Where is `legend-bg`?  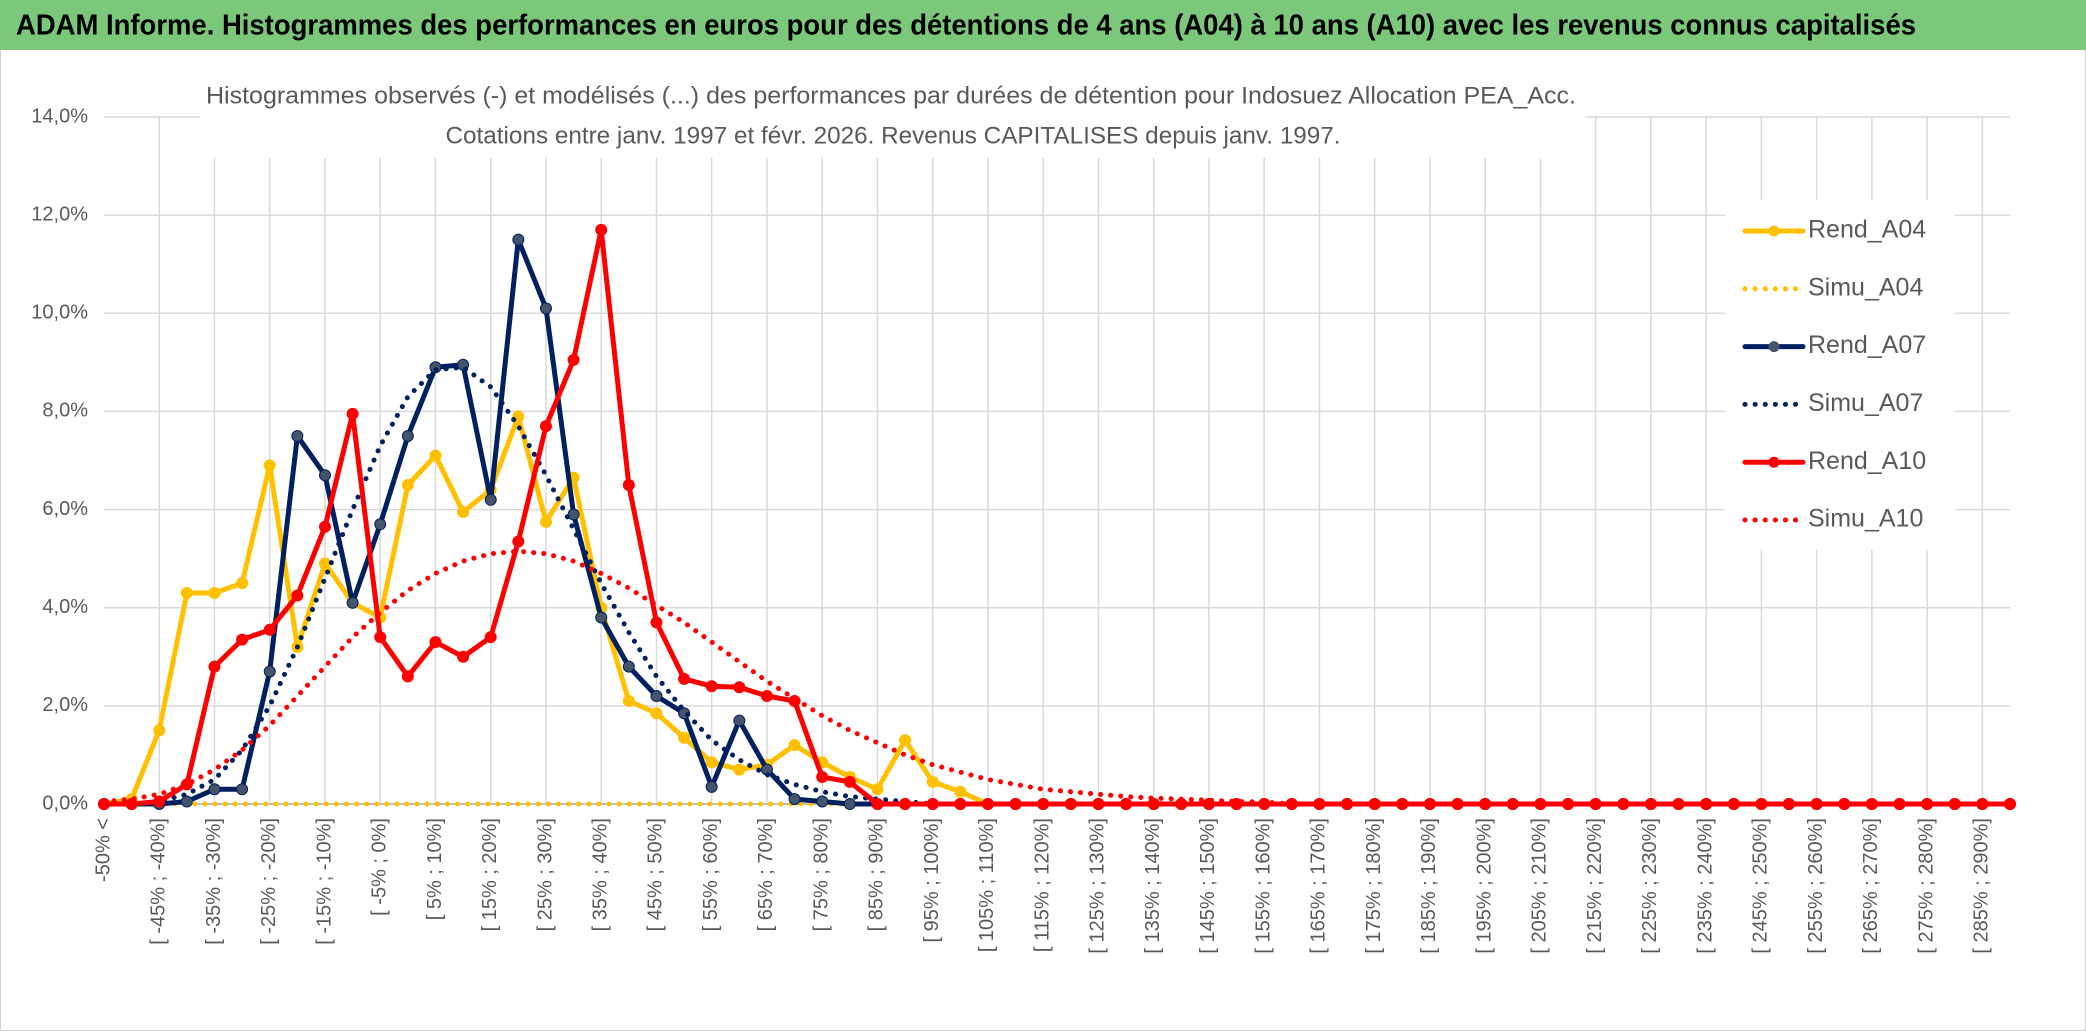 legend-bg is located at coordinates (1840, 375).